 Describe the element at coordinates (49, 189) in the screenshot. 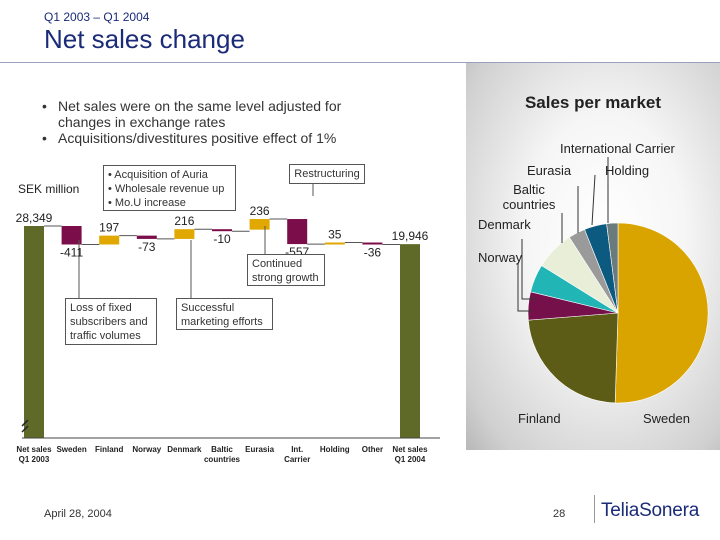

I see `y-axis-label: SEK million` at that location.